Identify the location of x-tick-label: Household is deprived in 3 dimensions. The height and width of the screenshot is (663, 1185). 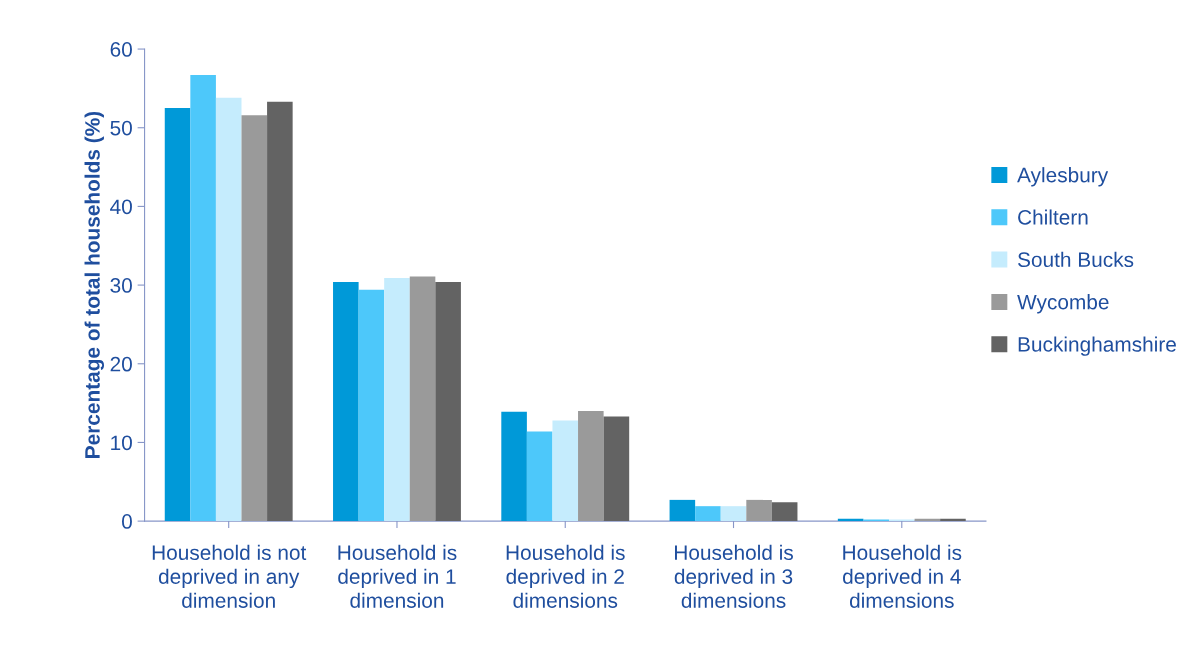
(733, 576).